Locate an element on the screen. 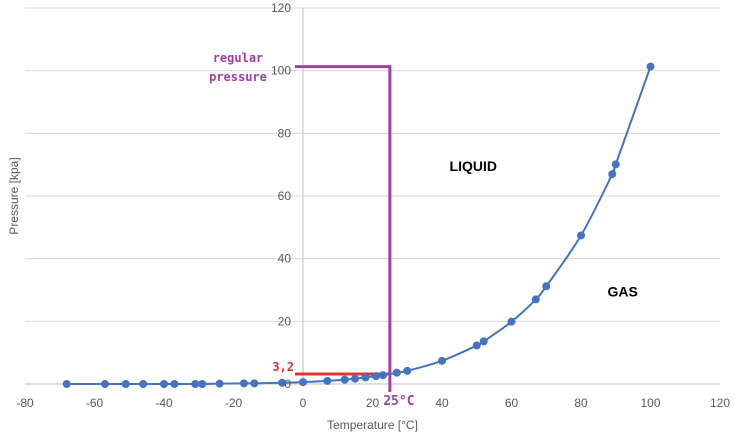 Image resolution: width=735 pixels, height=442 pixels. region-label-gas: GAS is located at coordinates (623, 291).